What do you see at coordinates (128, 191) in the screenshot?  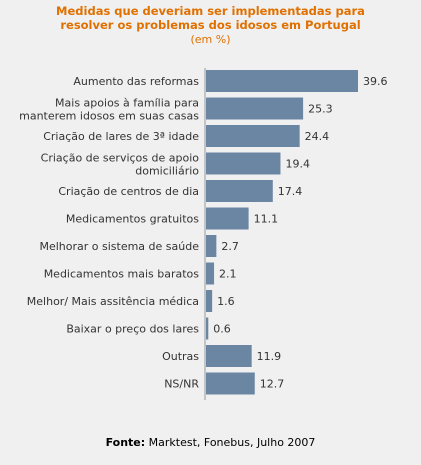 I see `category-label: Criação de centros de dia` at bounding box center [128, 191].